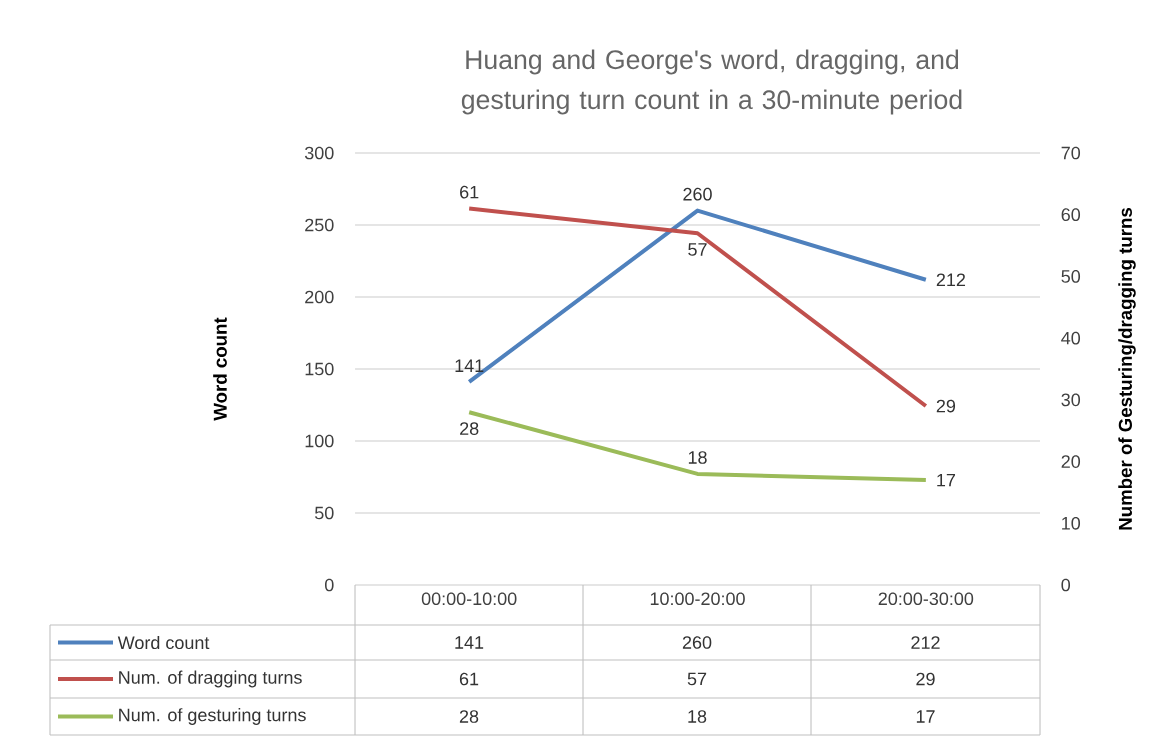 The image size is (1151, 746). Describe the element at coordinates (926, 599) in the screenshot. I see `x-tick-label: 20:00-30:00` at that location.